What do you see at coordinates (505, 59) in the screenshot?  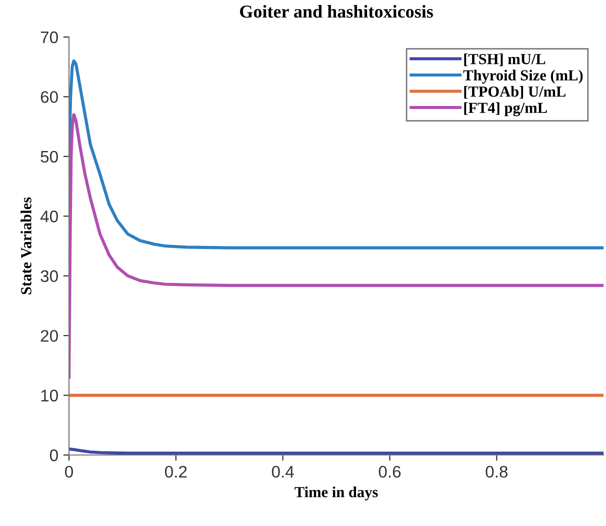 I see `legend-label: [TSH] mU/L` at bounding box center [505, 59].